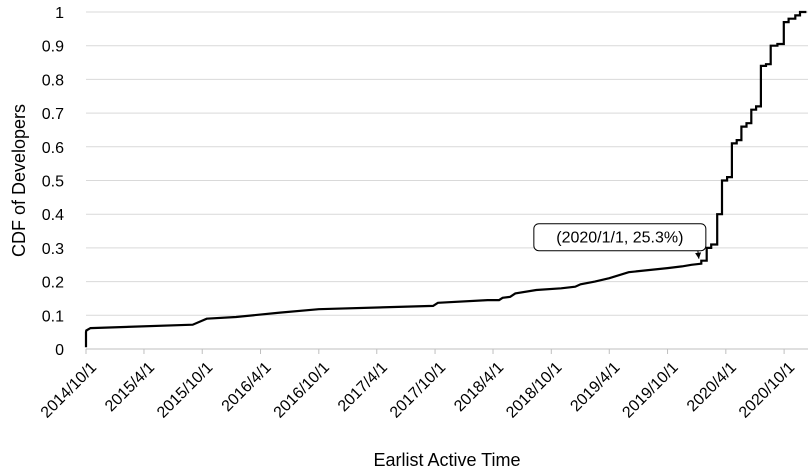 This screenshot has height=473, width=811. What do you see at coordinates (59, 13) in the screenshot?
I see `y-tick-label: 1` at bounding box center [59, 13].